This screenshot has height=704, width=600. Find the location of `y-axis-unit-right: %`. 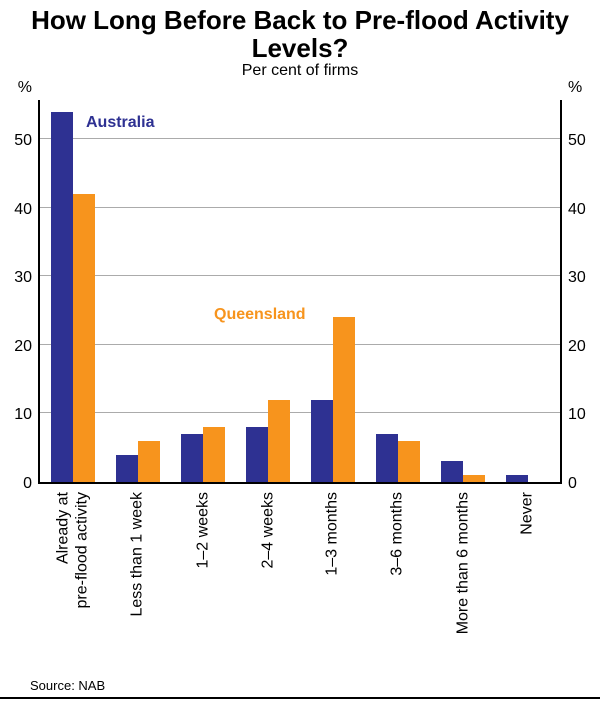

y-axis-unit-right: % is located at coordinates (575, 87).